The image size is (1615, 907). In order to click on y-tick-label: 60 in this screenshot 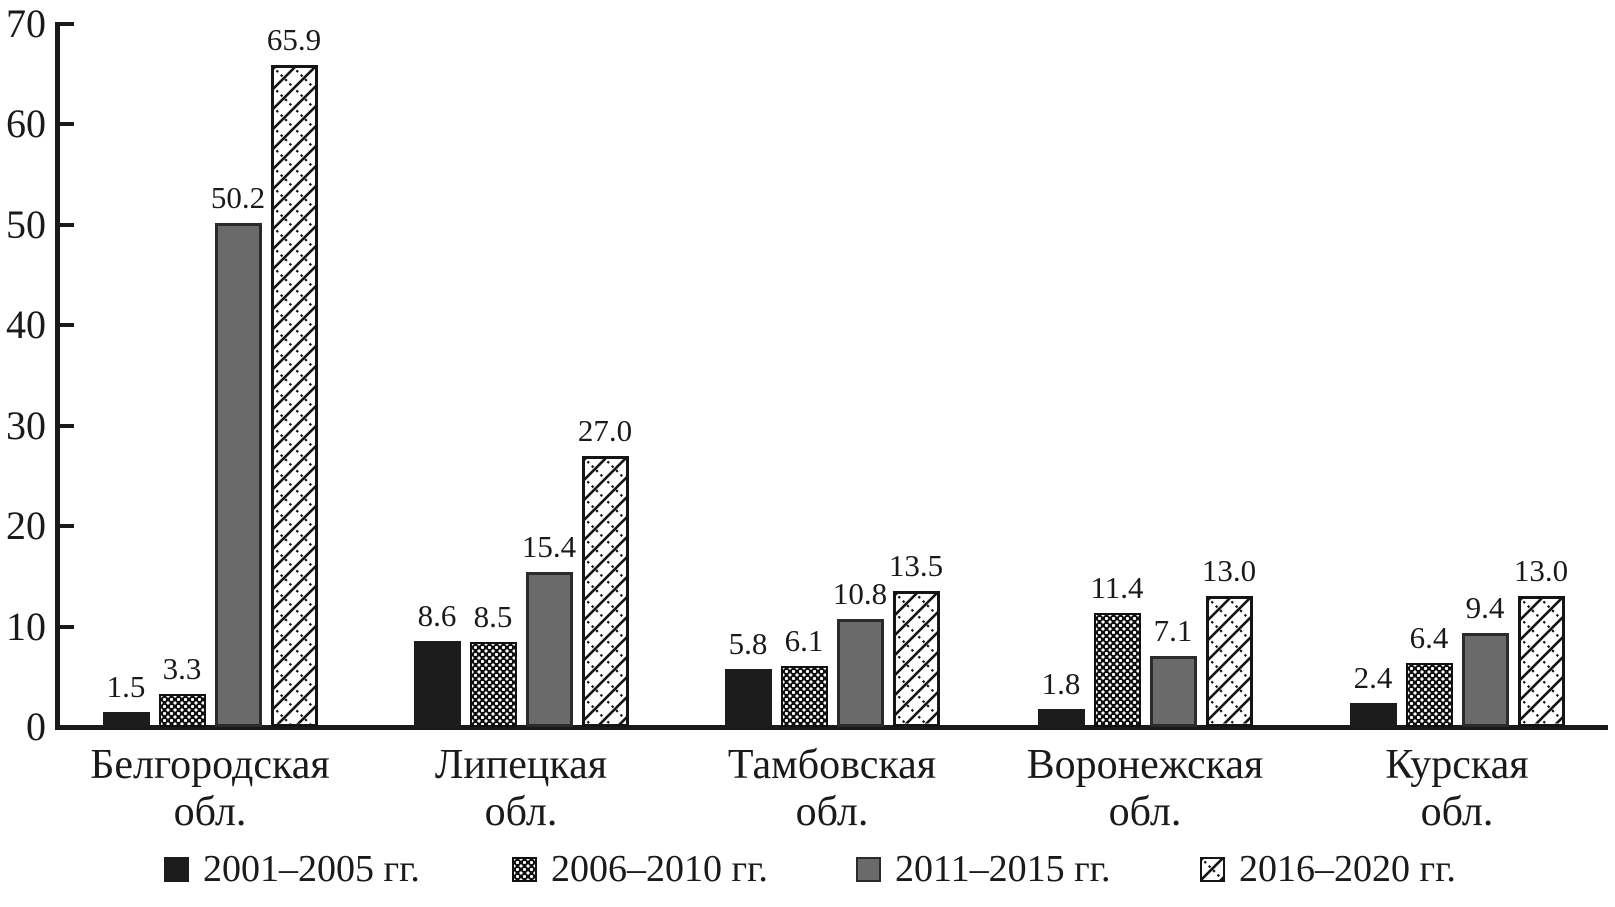, I will do `click(26, 124)`.